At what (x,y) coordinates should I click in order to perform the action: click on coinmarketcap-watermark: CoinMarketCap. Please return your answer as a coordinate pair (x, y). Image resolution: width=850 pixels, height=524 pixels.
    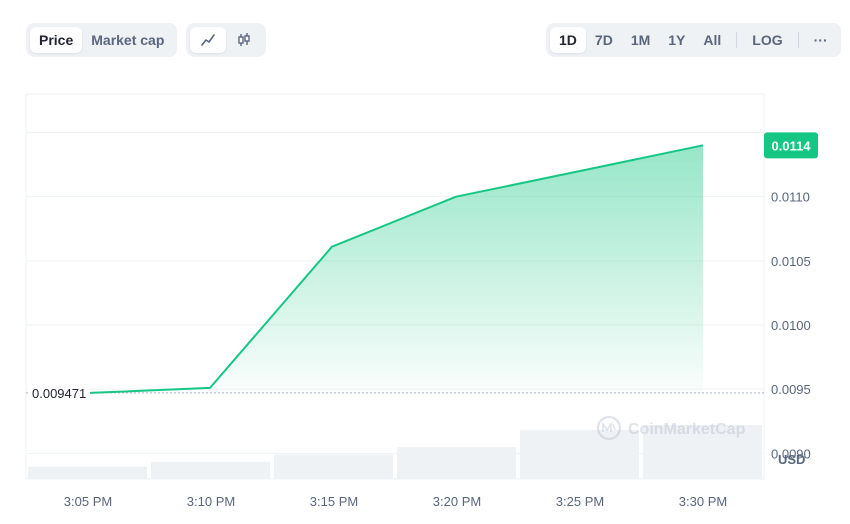
    Looking at the image, I should click on (671, 428).